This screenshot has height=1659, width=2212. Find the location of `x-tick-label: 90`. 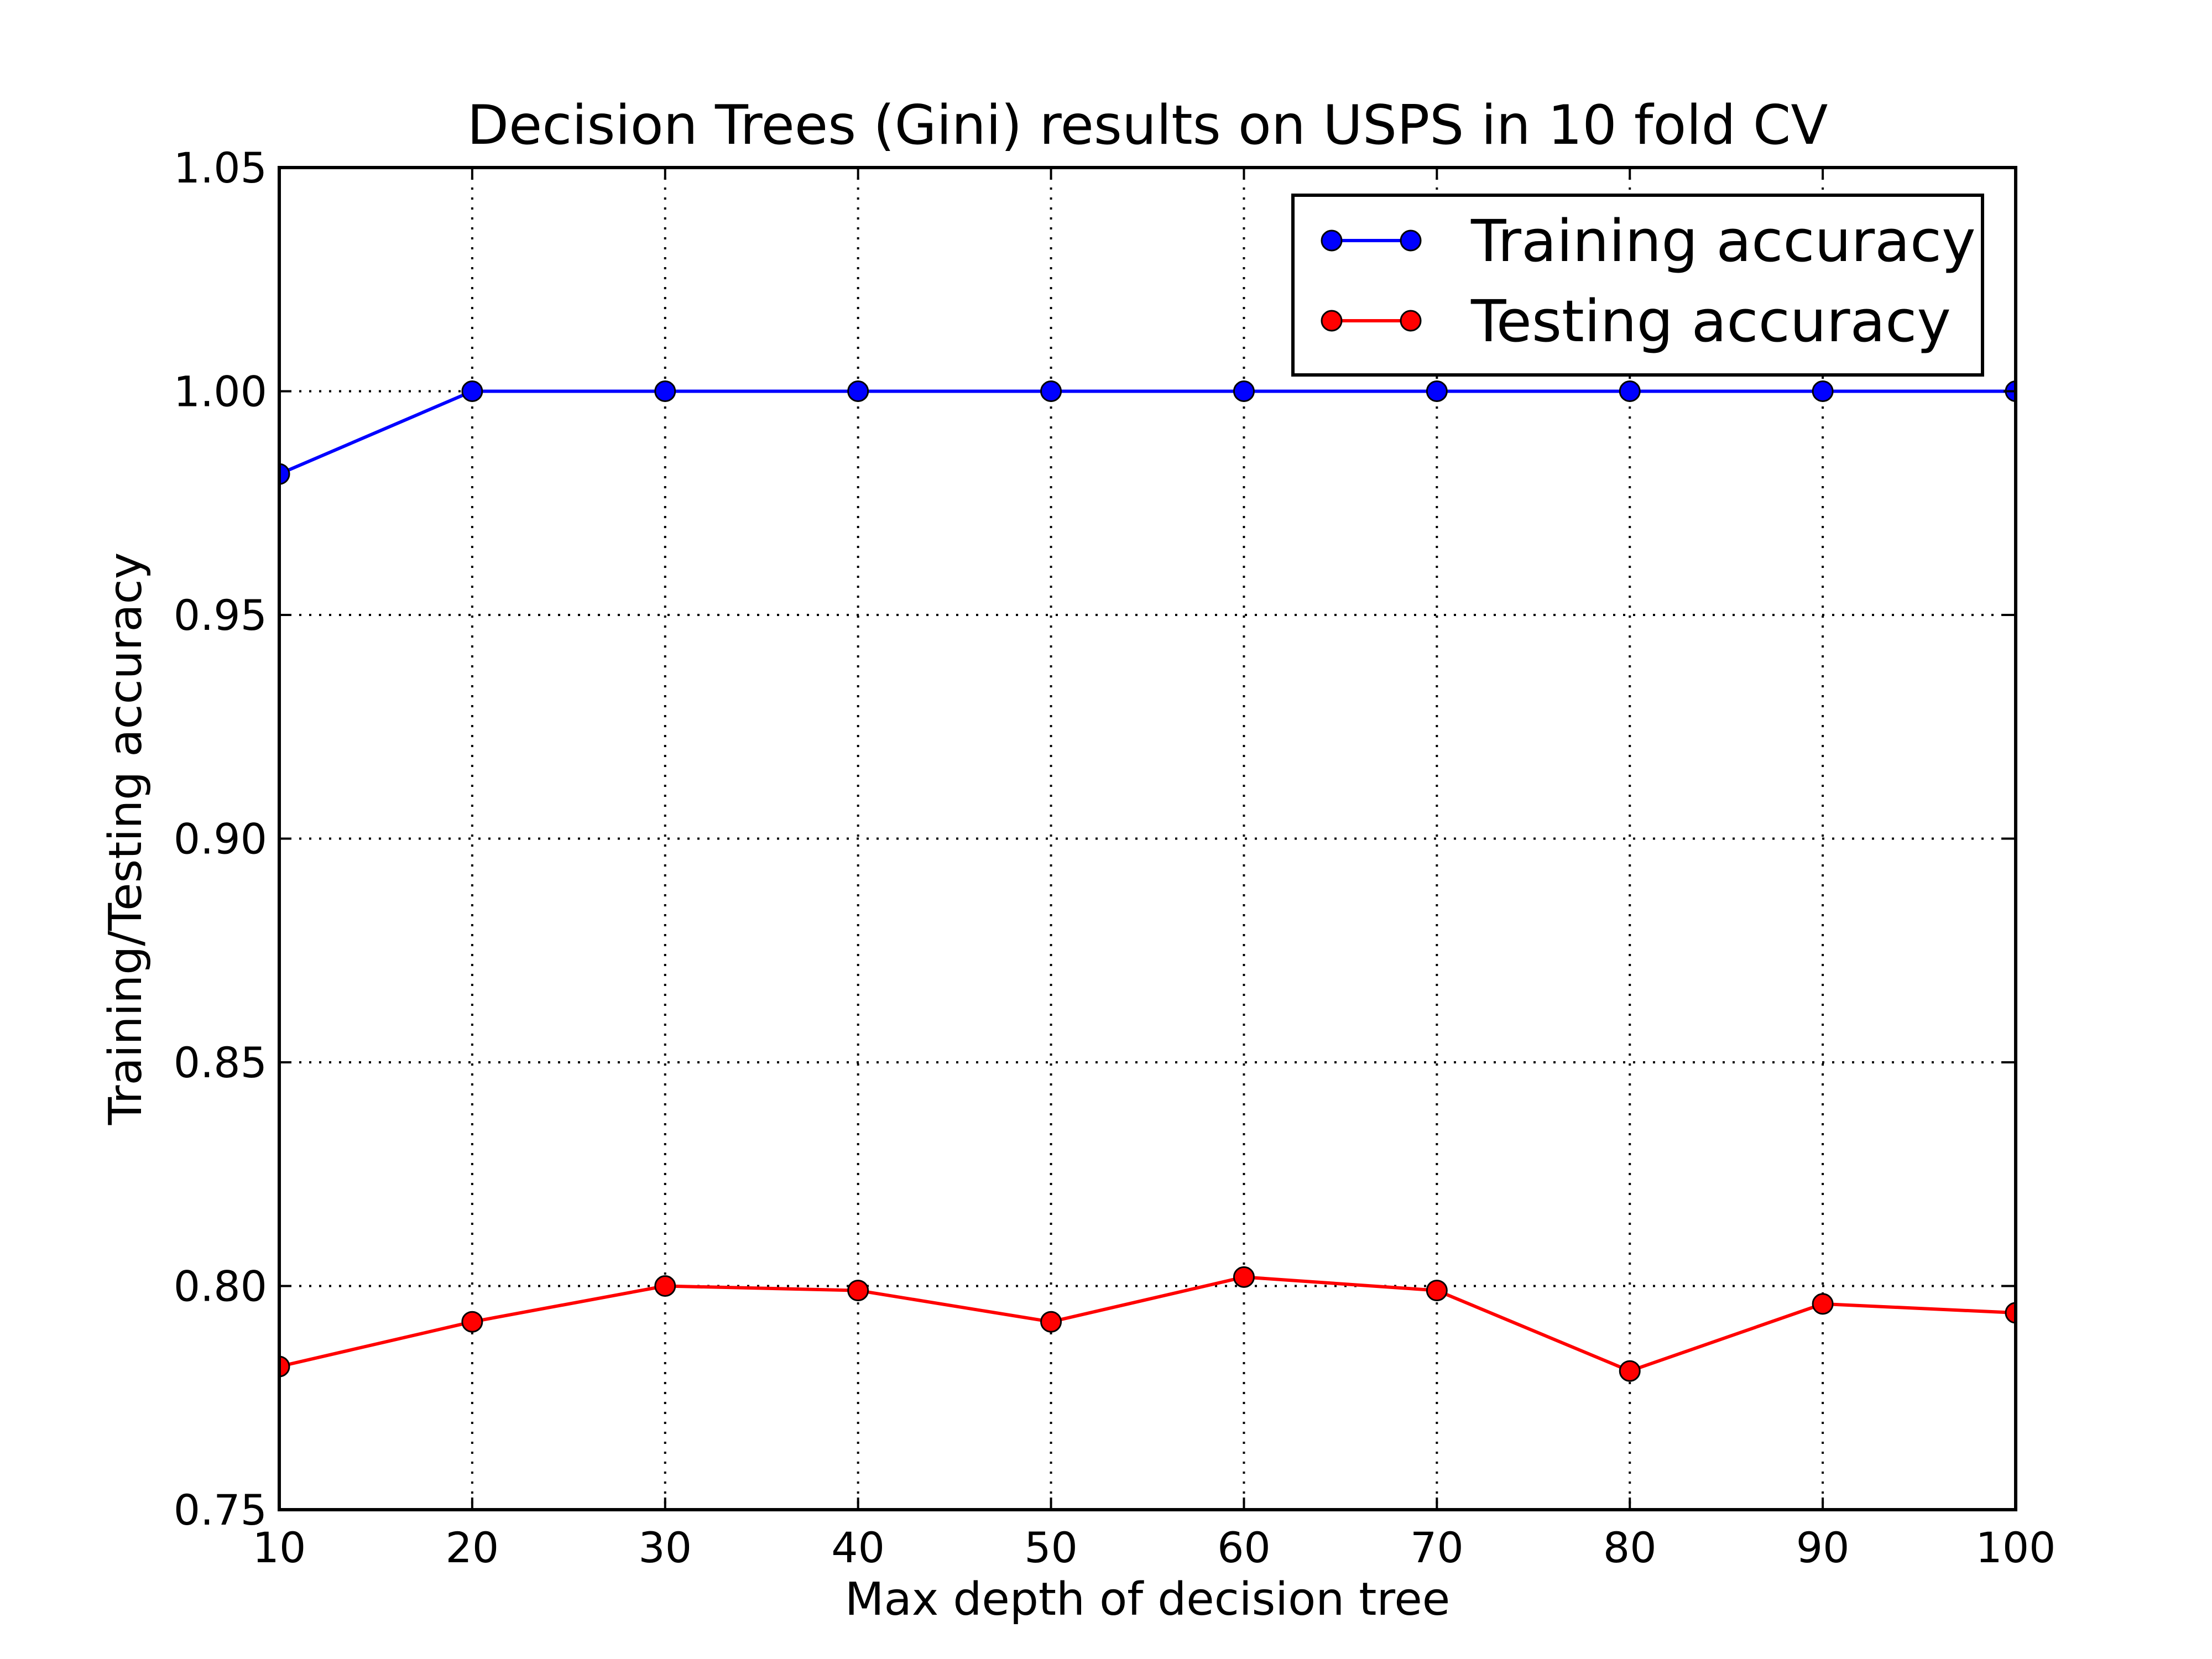

x-tick-label: 90 is located at coordinates (1823, 1548).